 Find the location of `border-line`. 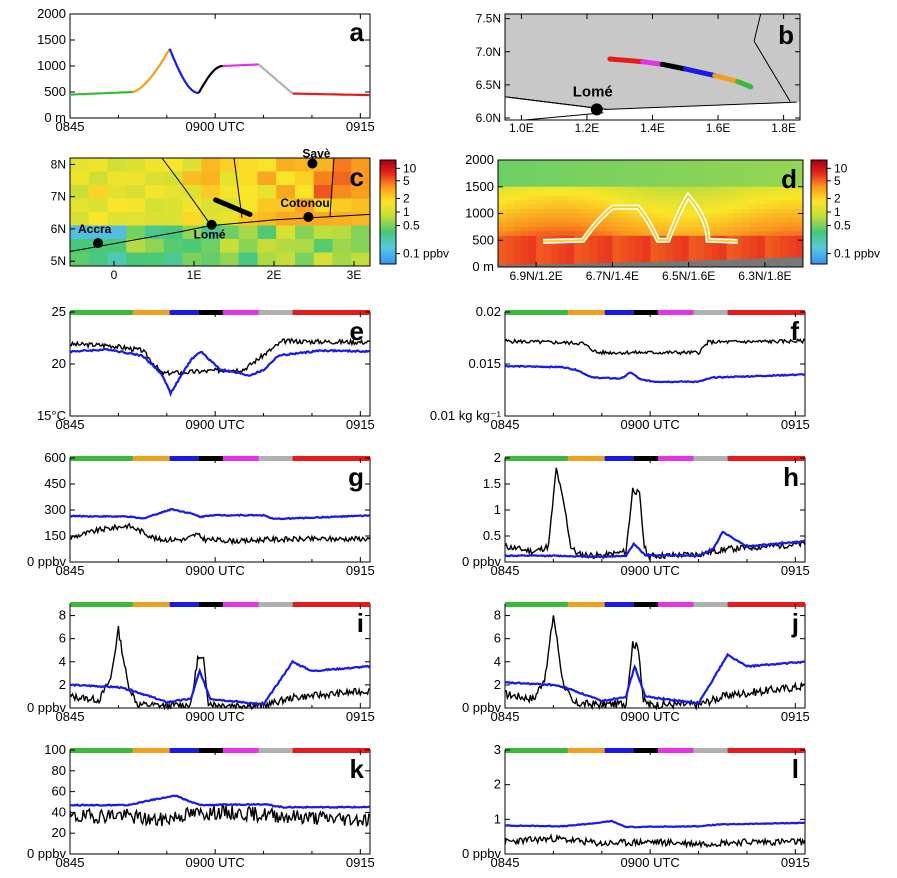

border-line is located at coordinates (186, 191).